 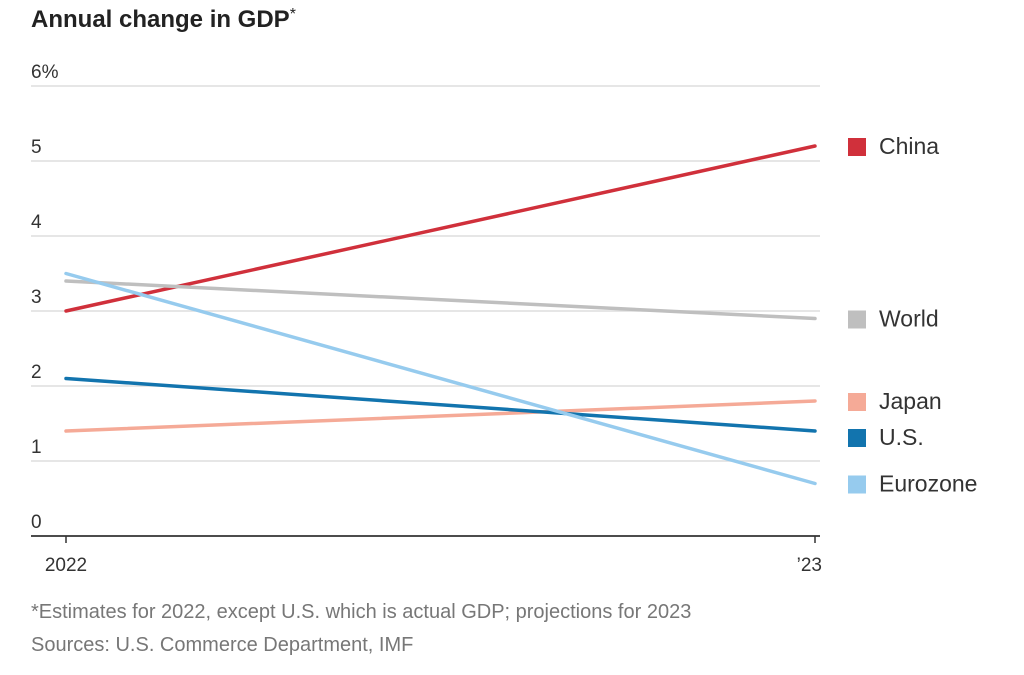 I want to click on y-tick-label-4: 4, so click(x=36, y=222).